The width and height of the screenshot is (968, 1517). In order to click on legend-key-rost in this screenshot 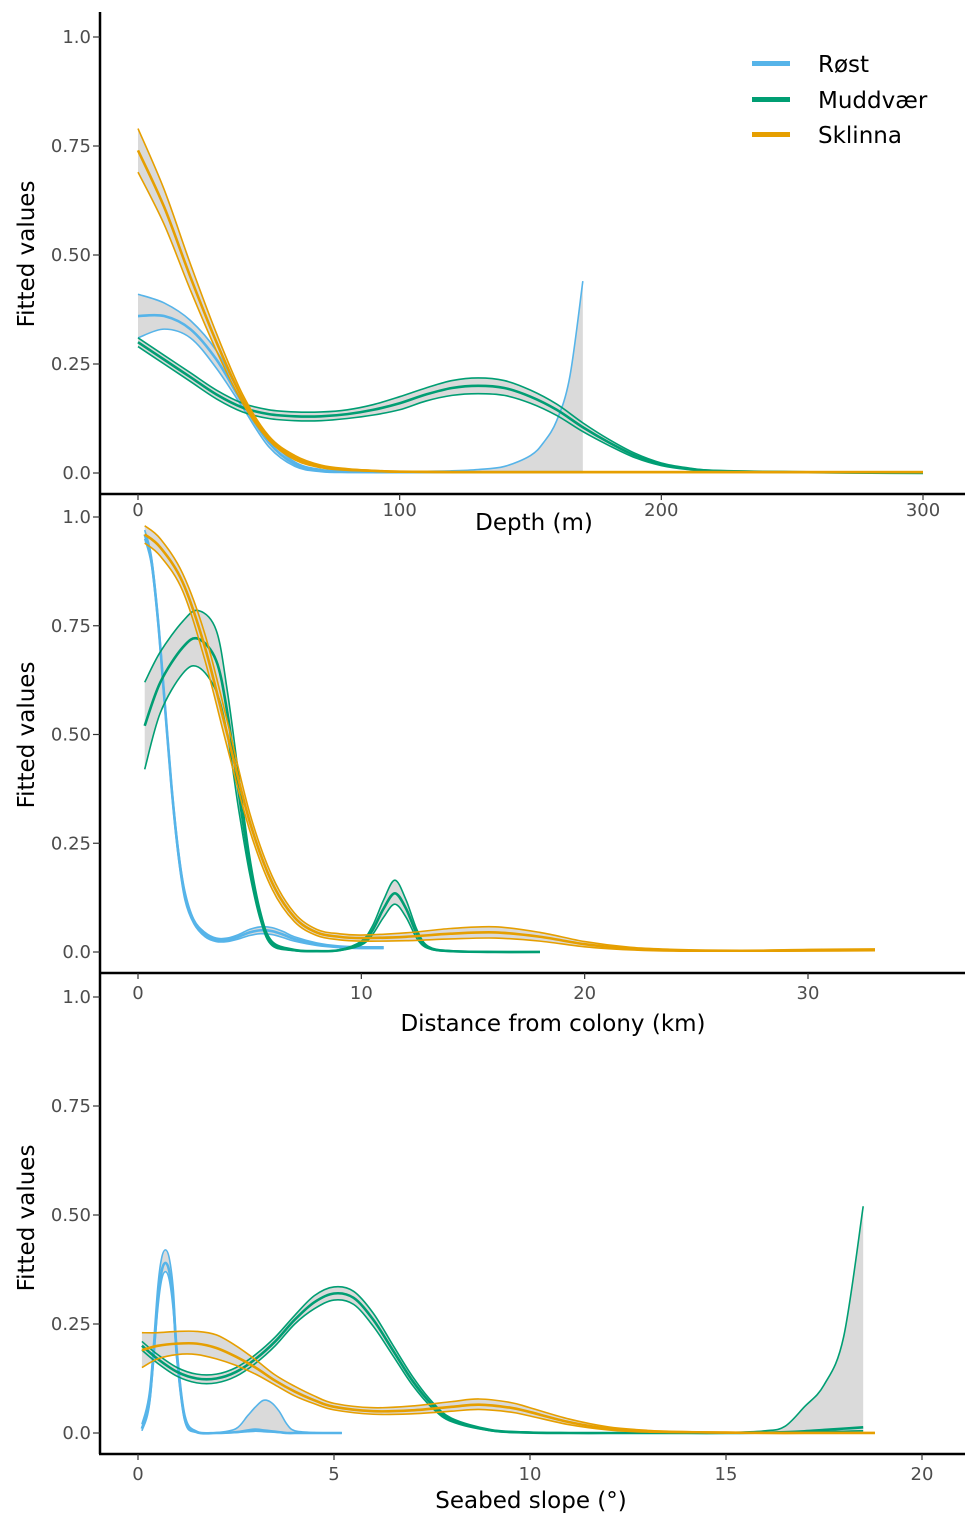, I will do `click(771, 63)`.